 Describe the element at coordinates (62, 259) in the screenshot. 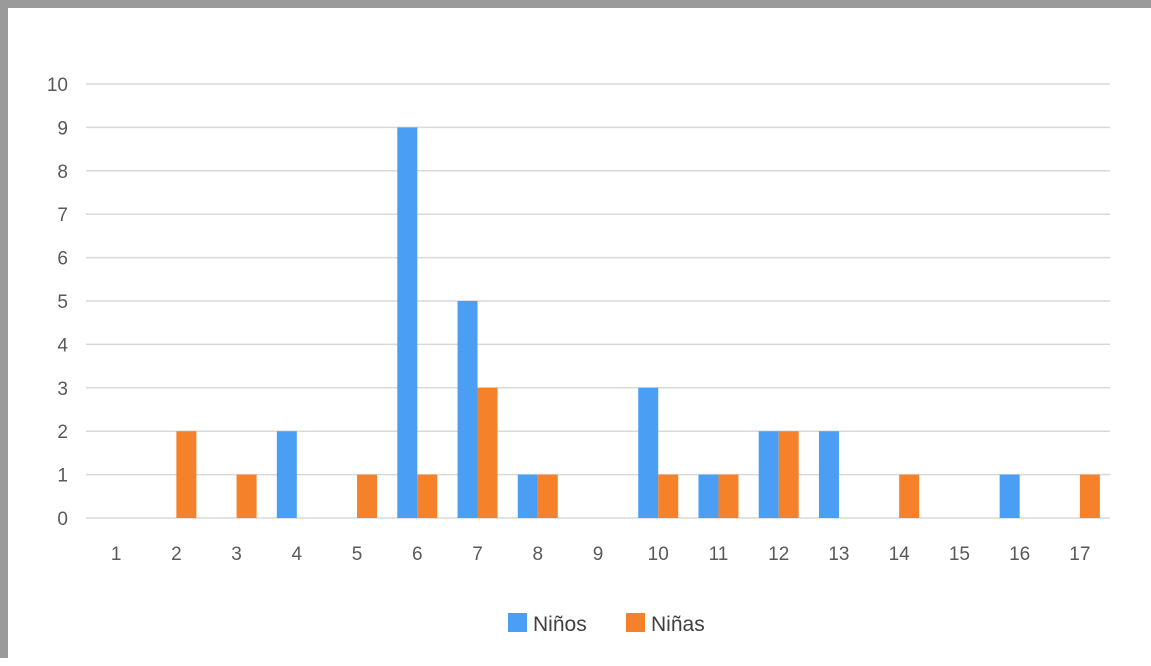

I see `y-tick-label: 6` at that location.